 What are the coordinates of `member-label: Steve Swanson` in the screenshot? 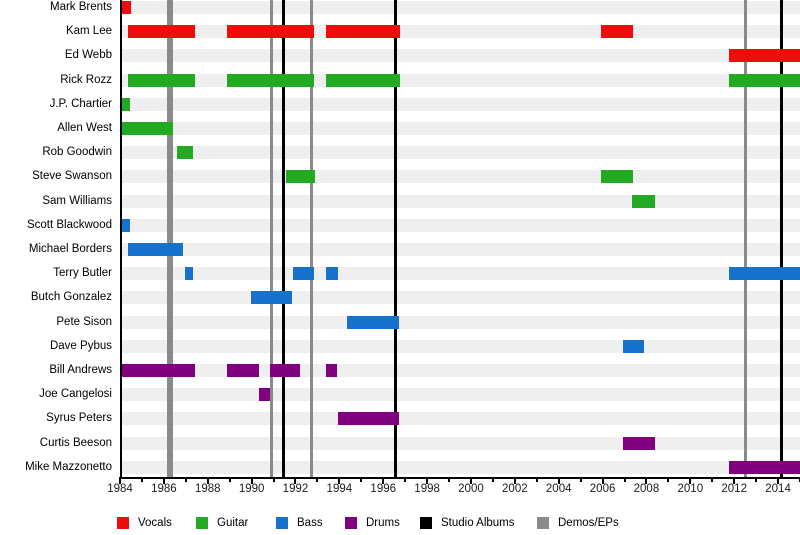 It's located at (72, 176).